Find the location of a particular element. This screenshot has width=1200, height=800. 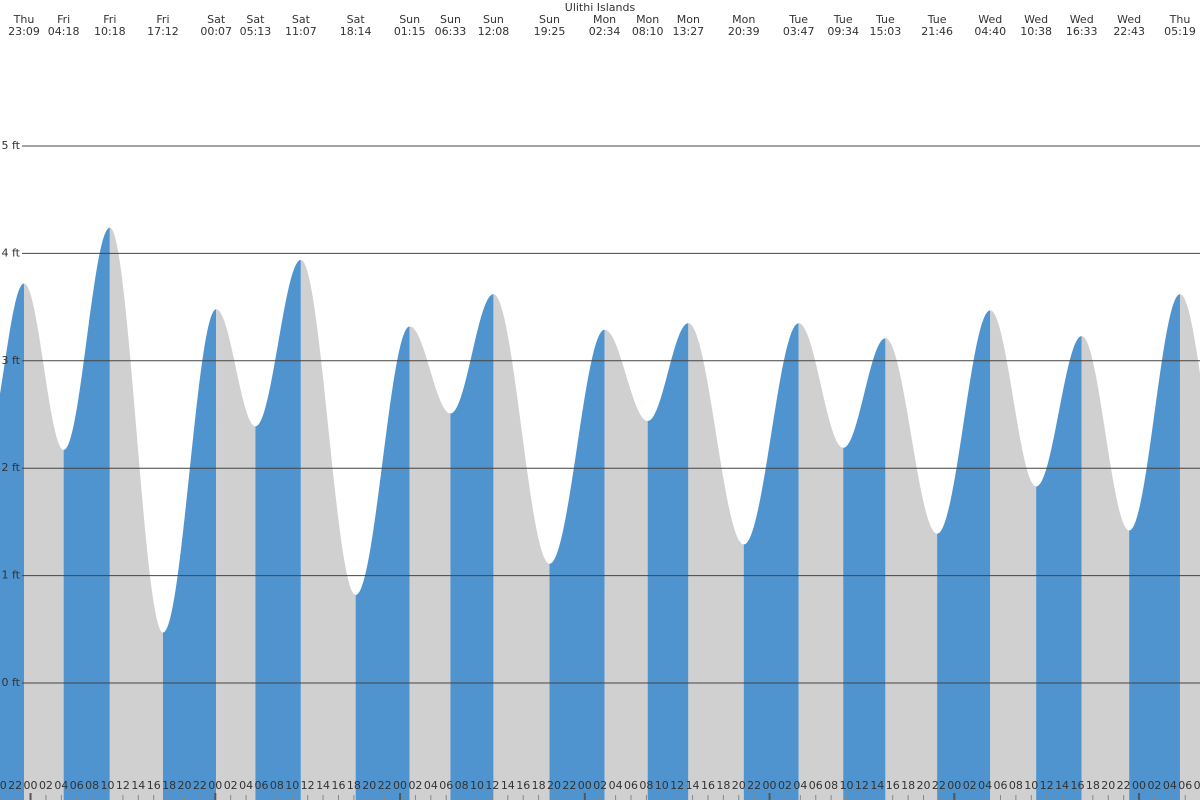

extreme-time: 19:25 is located at coordinates (550, 31).